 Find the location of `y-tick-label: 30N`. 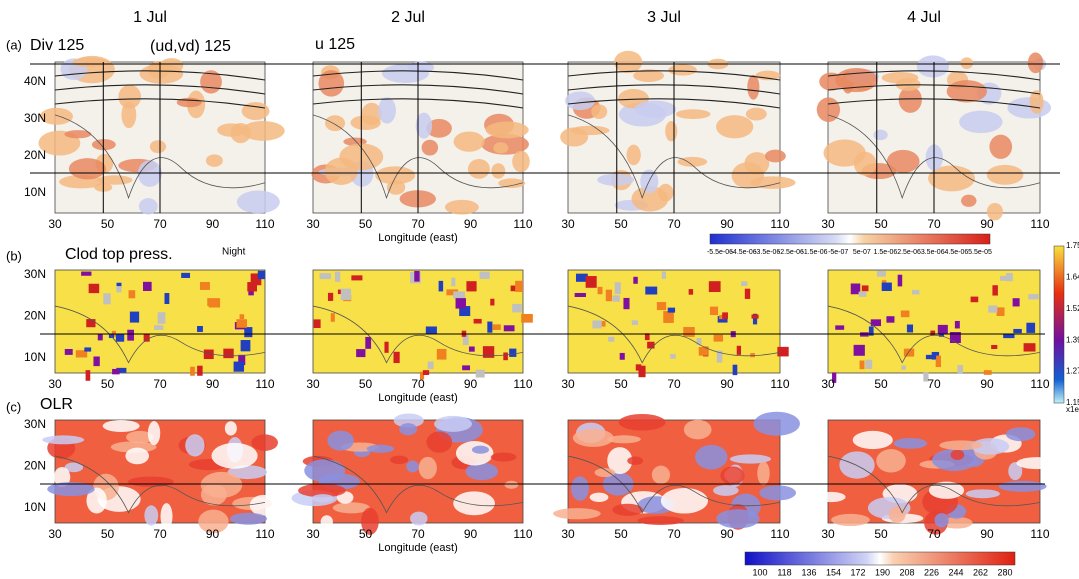

y-tick-label: 30N is located at coordinates (35, 118).